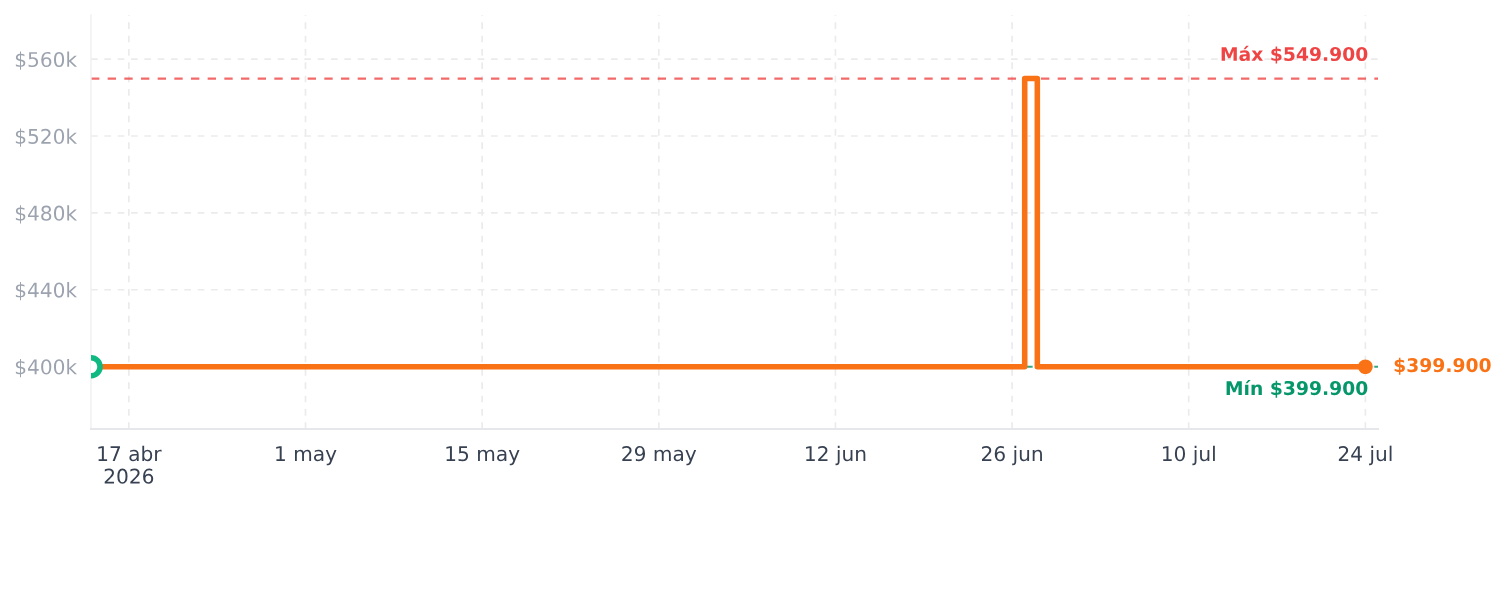  I want to click on y-tick-label: $400k, so click(46, 368).